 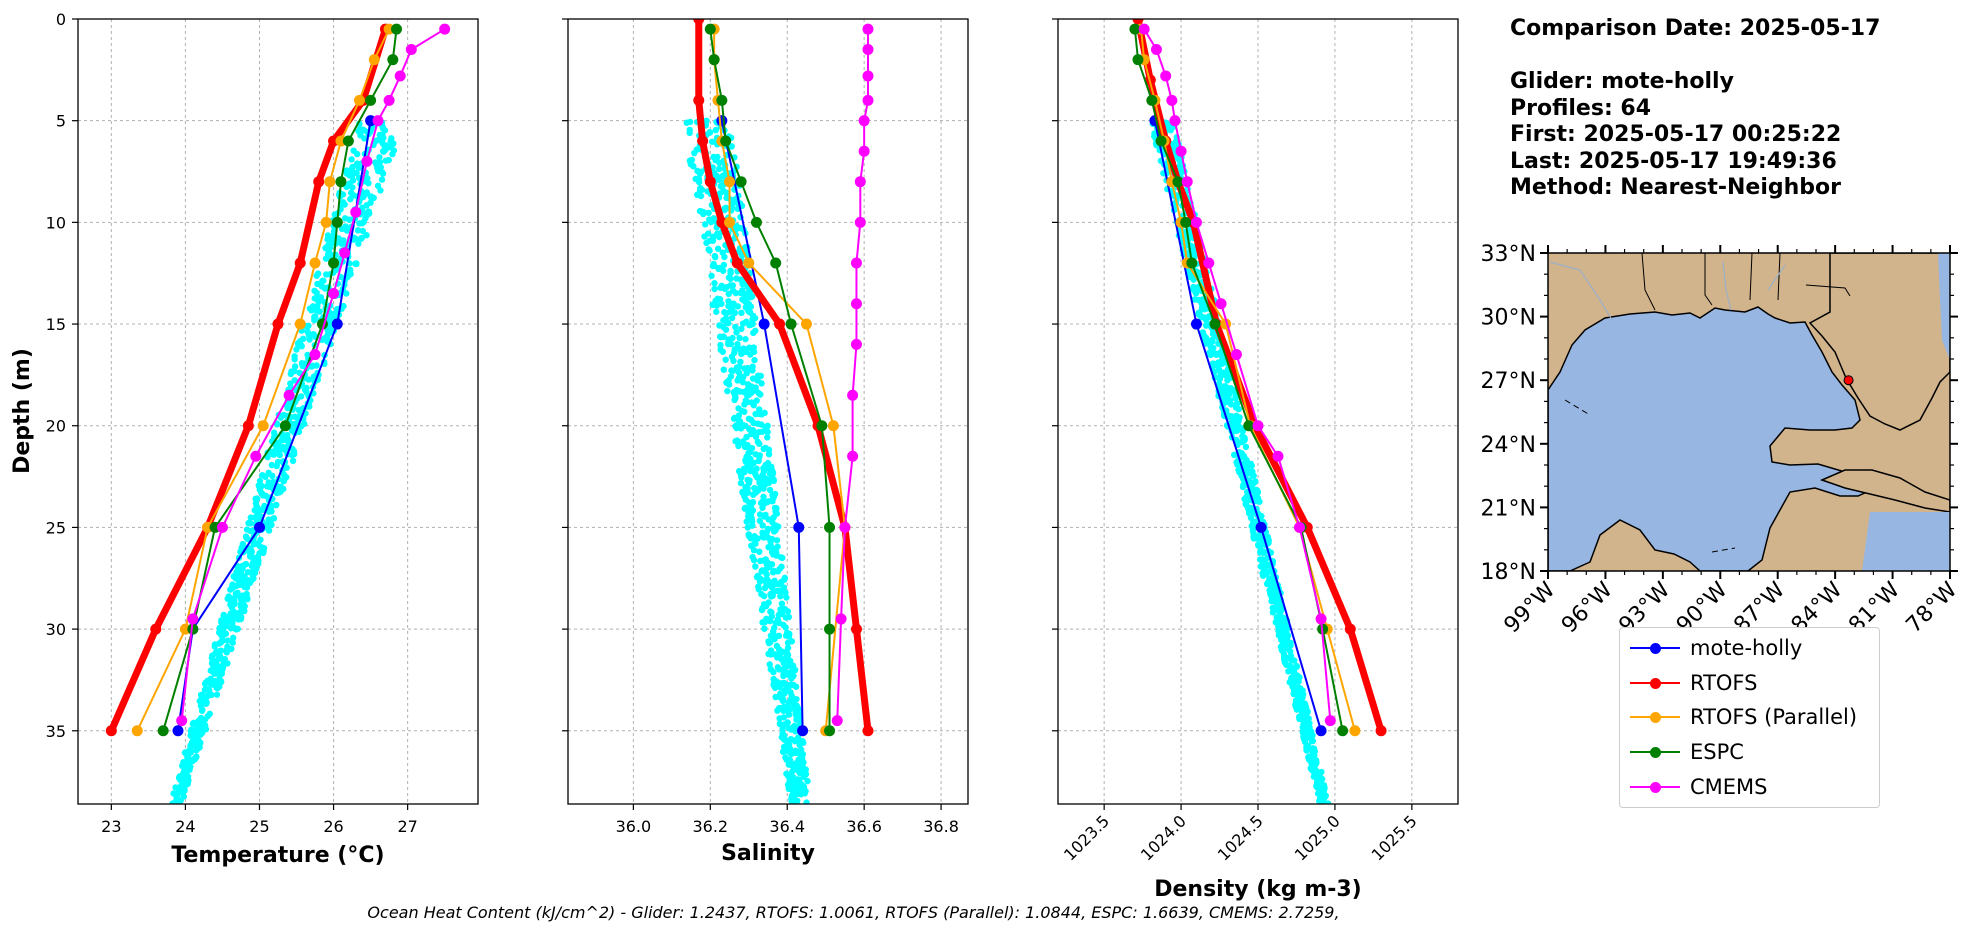 What do you see at coordinates (1317, 837) in the screenshot?
I see `x-tick-label: 1025.0` at bounding box center [1317, 837].